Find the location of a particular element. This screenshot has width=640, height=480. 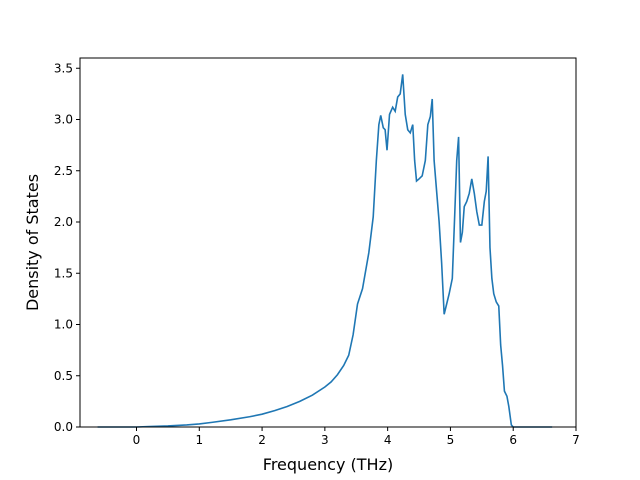

x-tick-label: 0 is located at coordinates (137, 440).